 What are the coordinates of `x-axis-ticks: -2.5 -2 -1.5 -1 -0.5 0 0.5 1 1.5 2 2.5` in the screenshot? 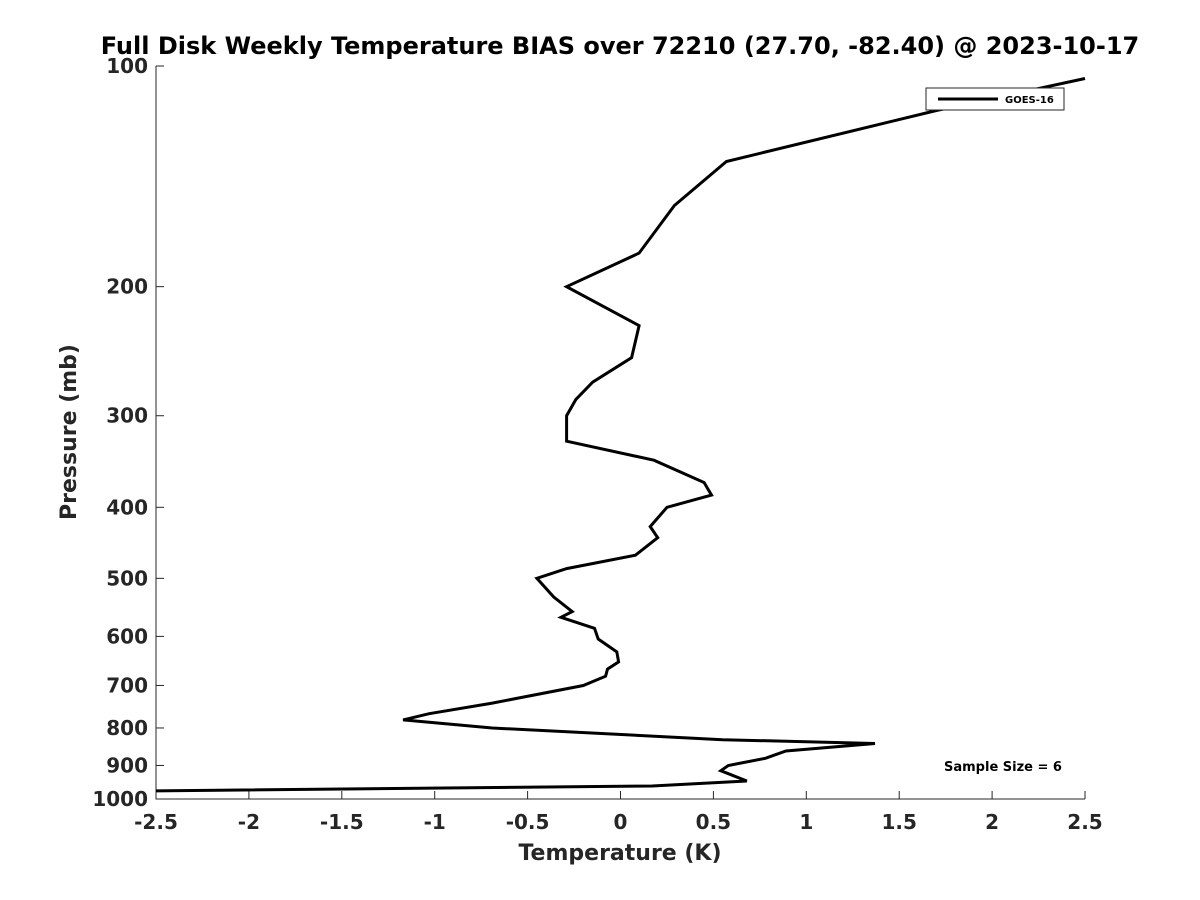 It's located at (618, 812).